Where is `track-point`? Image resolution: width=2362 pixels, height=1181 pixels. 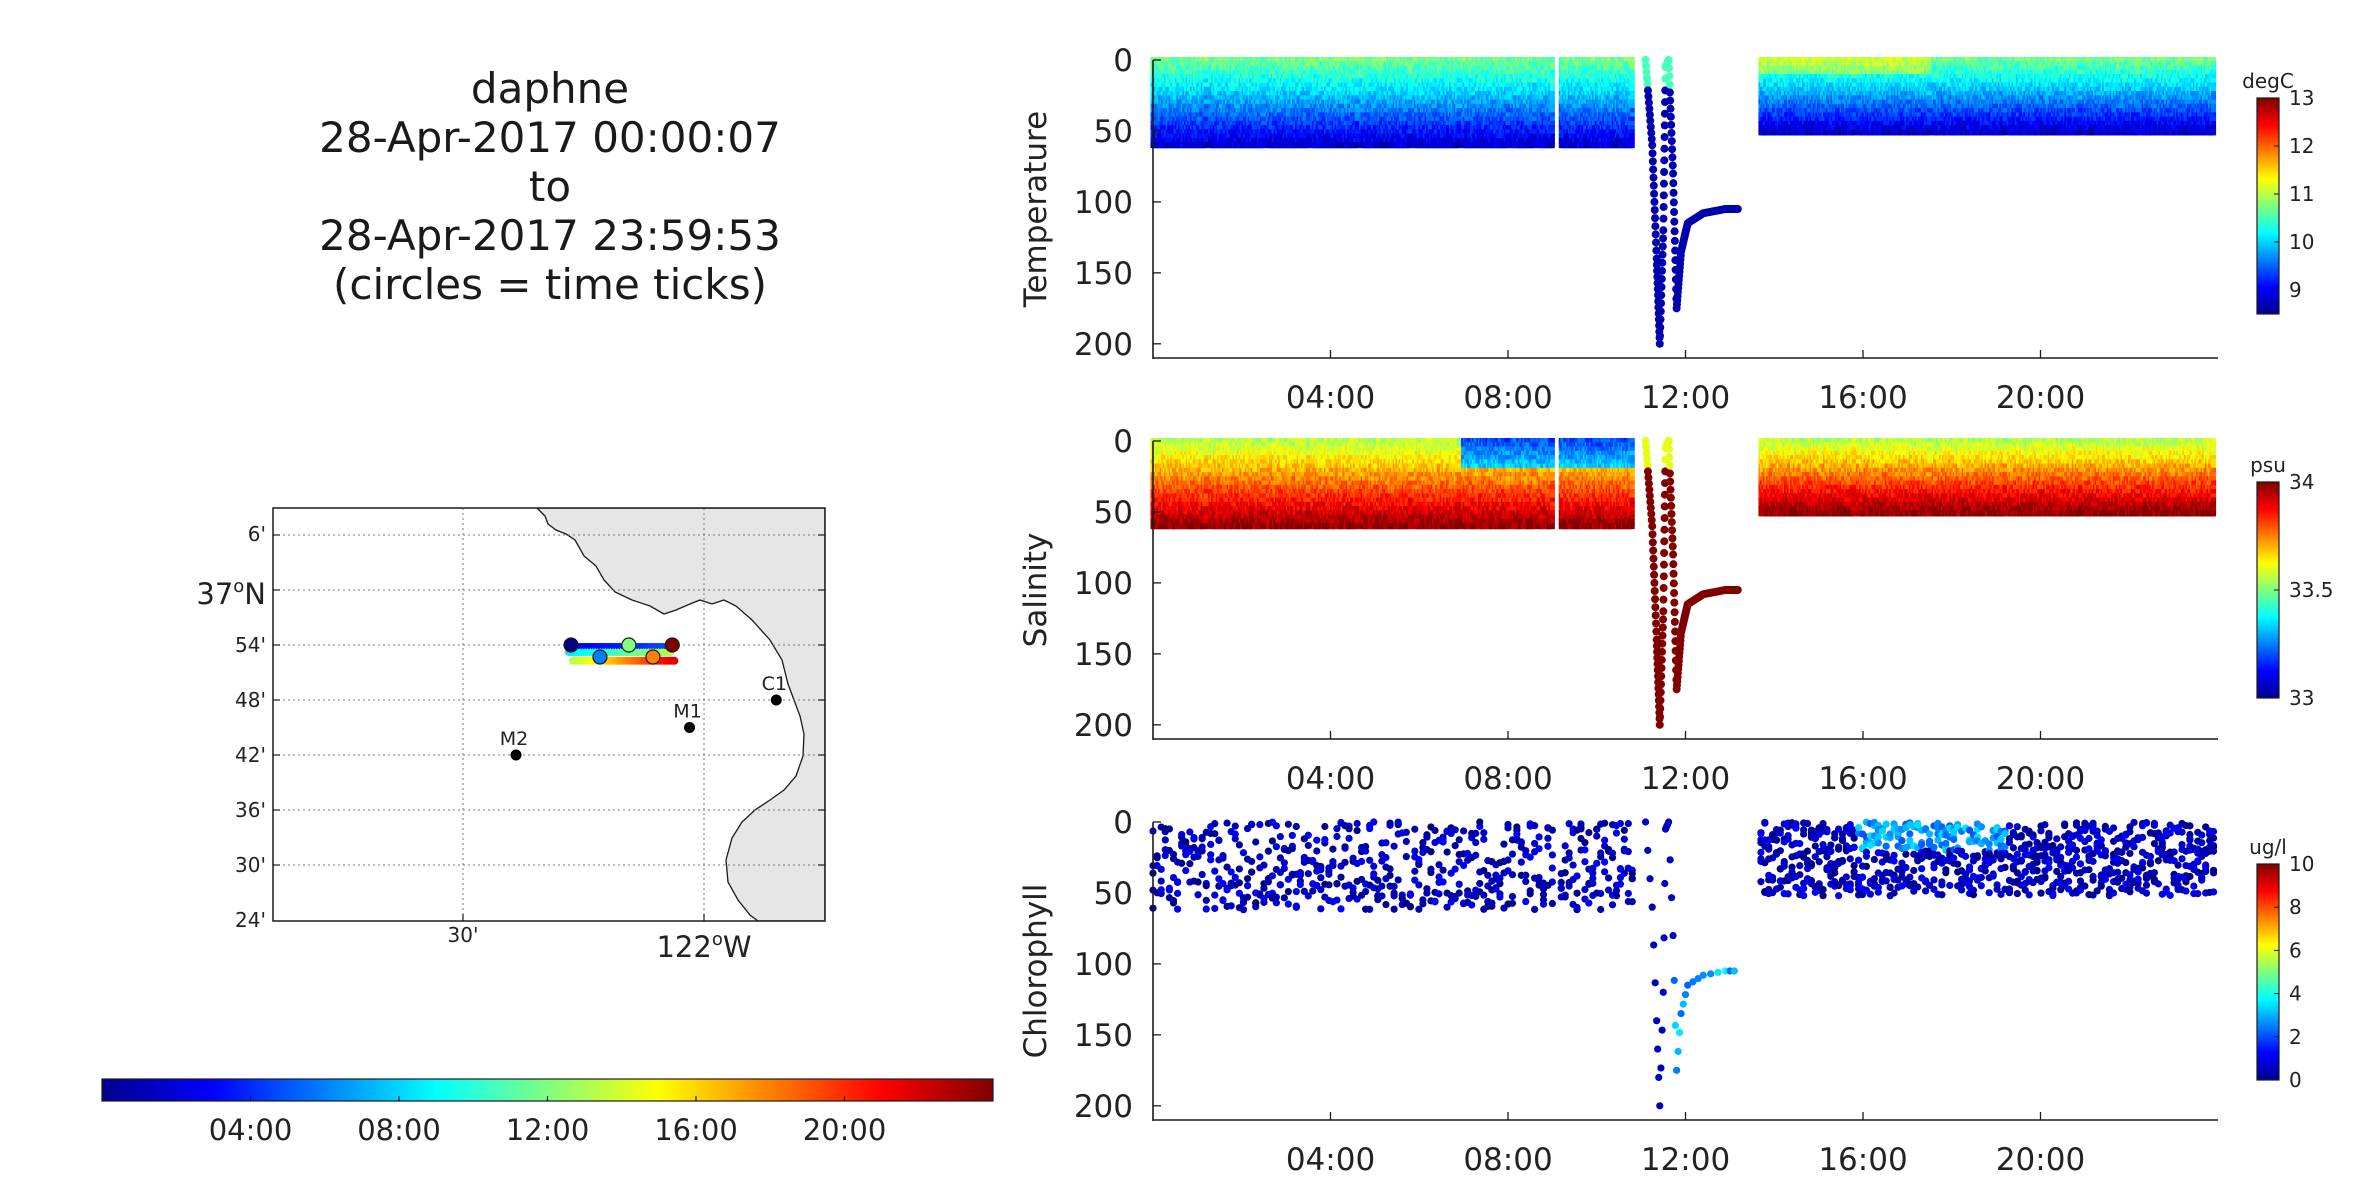 track-point is located at coordinates (674, 660).